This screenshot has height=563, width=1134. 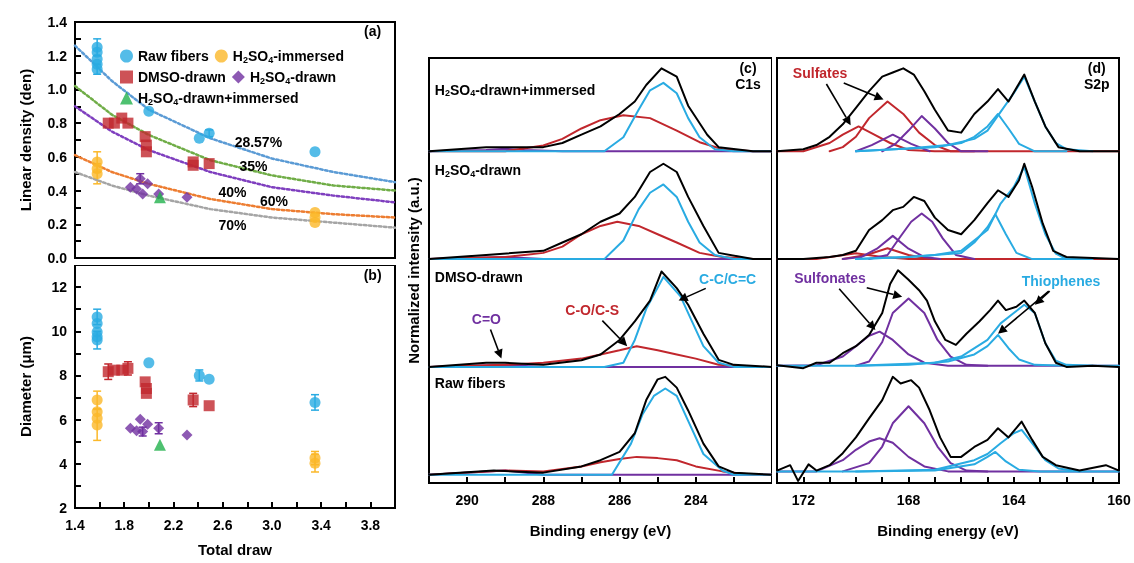 What do you see at coordinates (63, 463) in the screenshot?
I see `y-tick-label: 4` at bounding box center [63, 463].